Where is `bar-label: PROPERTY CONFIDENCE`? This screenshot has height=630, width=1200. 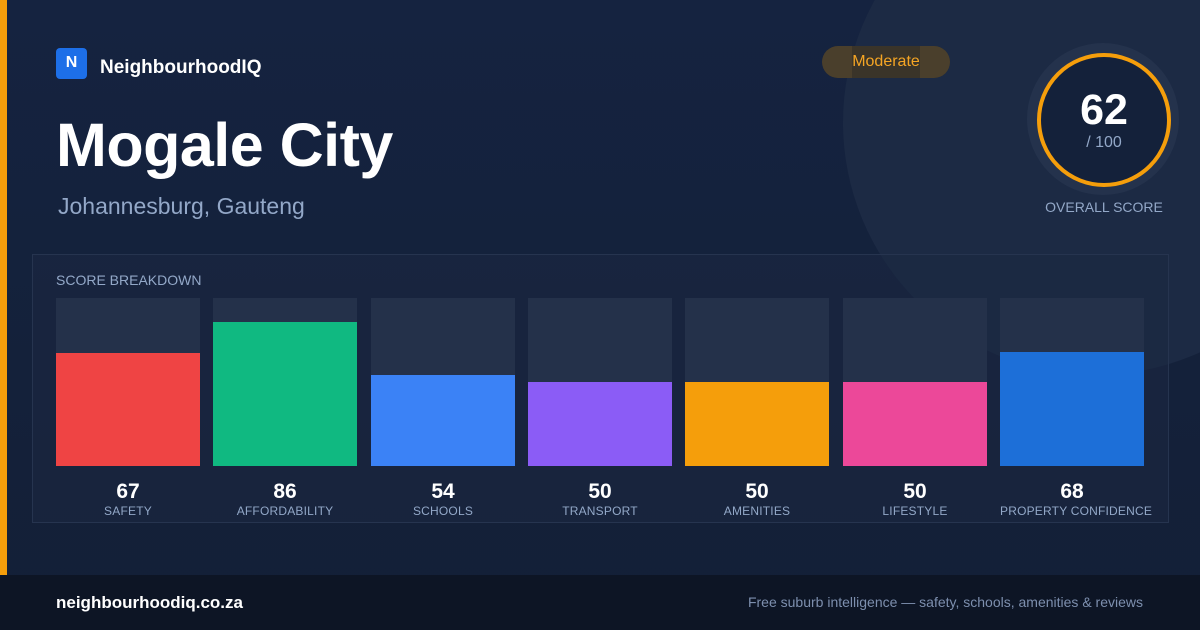 bar-label: PROPERTY CONFIDENCE is located at coordinates (1076, 511).